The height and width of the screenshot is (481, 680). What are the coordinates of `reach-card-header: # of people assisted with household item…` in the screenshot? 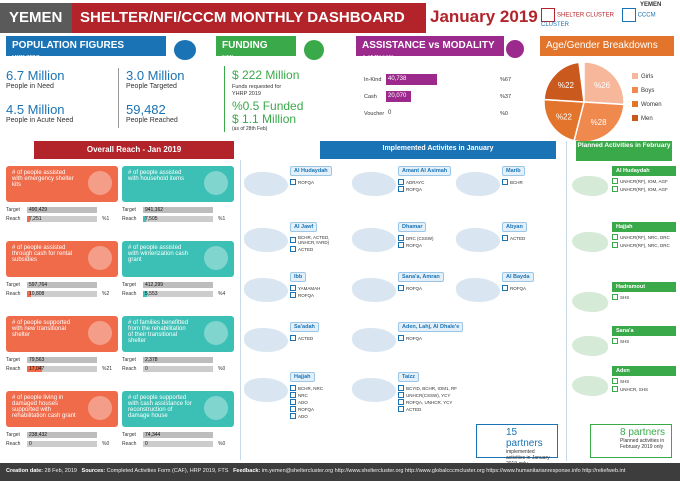 It's located at (178, 184).